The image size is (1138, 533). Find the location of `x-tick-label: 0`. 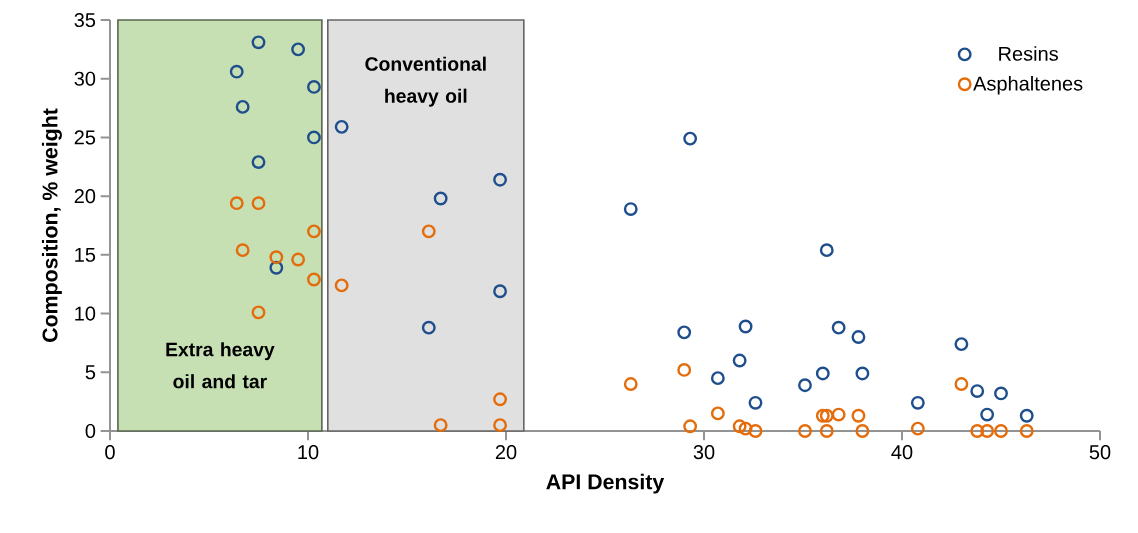

x-tick-label: 0 is located at coordinates (110, 452).